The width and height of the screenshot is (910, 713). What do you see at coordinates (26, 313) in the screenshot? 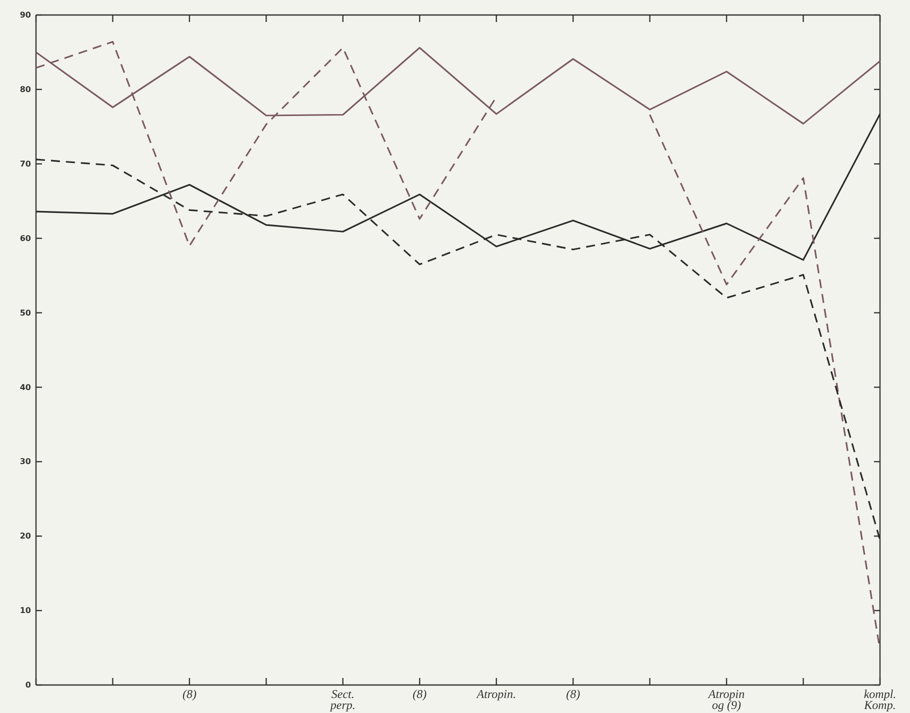
I see `y-tick-label: 50` at bounding box center [26, 313].